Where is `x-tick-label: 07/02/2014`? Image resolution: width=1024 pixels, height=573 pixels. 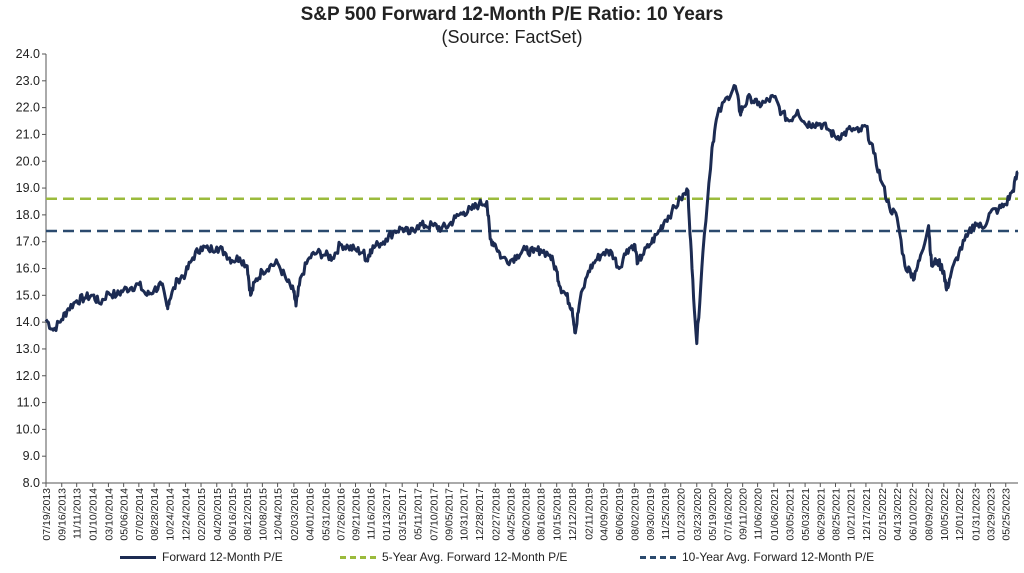 x-tick-label: 07/02/2014 is located at coordinates (140, 514).